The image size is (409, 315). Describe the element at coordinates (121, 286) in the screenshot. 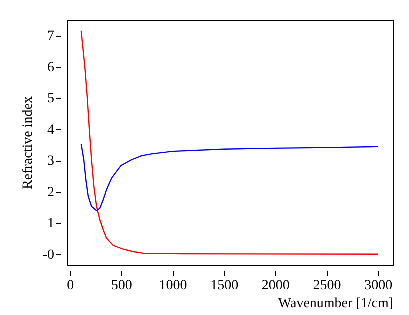

I see `x-tick-label: 500` at that location.